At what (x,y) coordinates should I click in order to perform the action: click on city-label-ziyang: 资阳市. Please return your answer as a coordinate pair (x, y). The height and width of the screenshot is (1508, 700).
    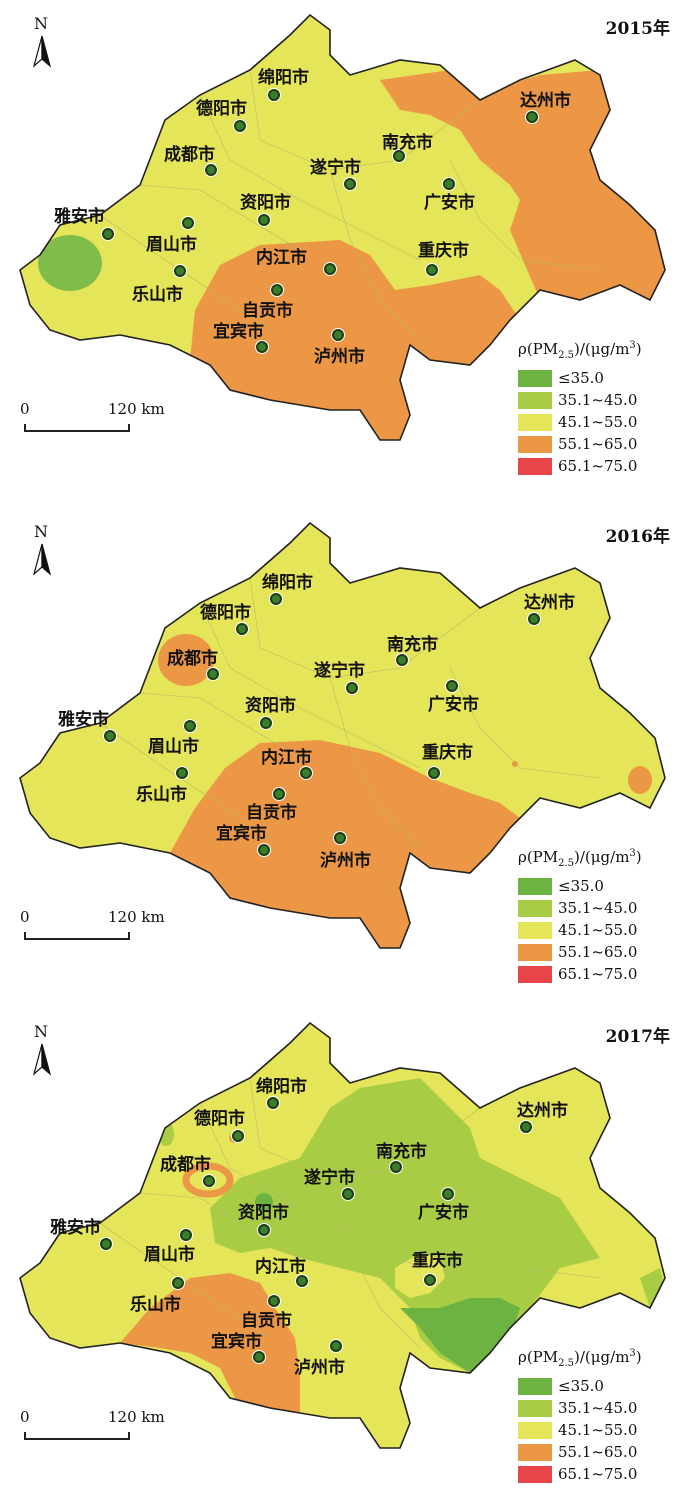
    Looking at the image, I should click on (270, 706).